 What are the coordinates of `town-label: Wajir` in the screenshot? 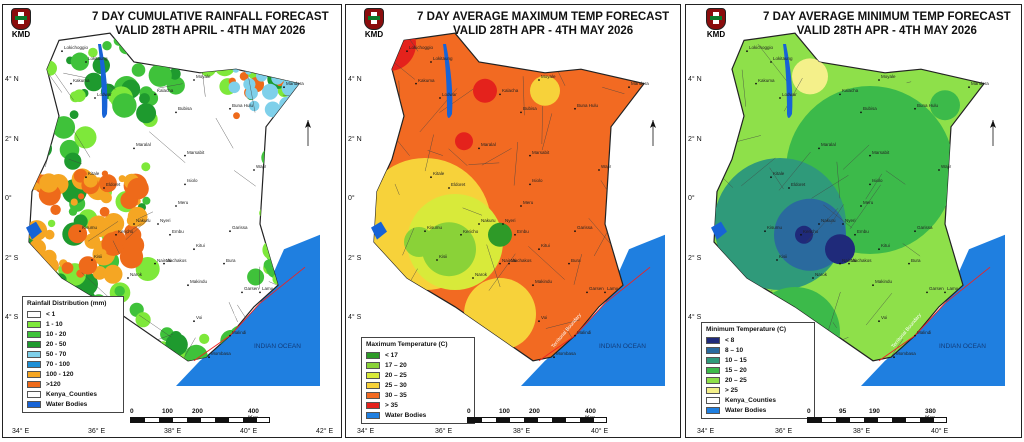 It's located at (946, 166).